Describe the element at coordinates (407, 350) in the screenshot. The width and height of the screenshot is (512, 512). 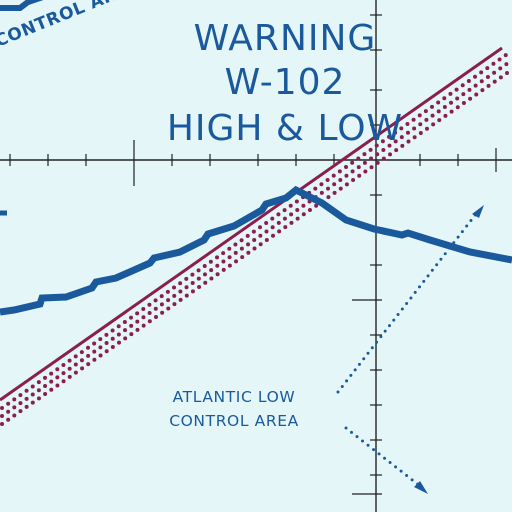
I see `leader-lines` at that location.